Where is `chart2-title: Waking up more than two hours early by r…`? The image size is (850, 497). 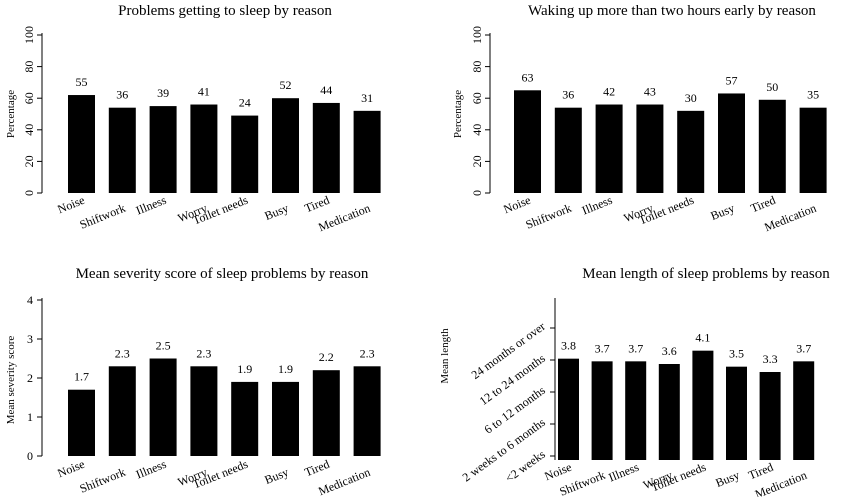 chart2-title: Waking up more than two hours early by r… is located at coordinates (672, 11).